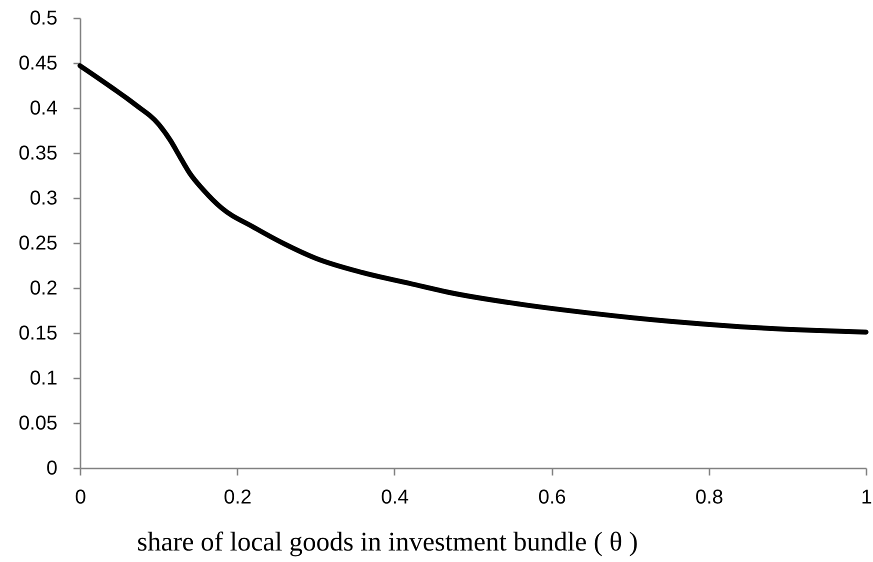 The width and height of the screenshot is (873, 562). Describe the element at coordinates (866, 497) in the screenshot. I see `x-tick-label: 1` at that location.